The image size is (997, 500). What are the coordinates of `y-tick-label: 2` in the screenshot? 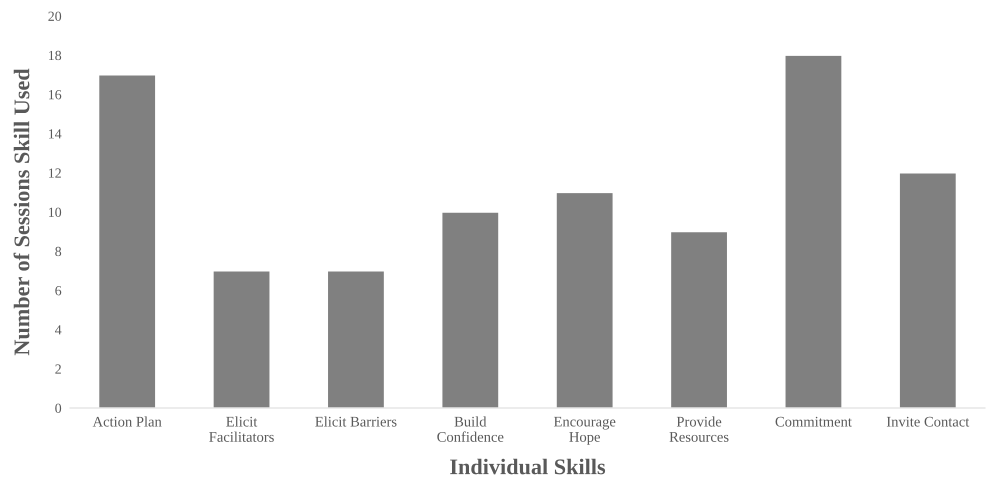 It's located at (58, 369).